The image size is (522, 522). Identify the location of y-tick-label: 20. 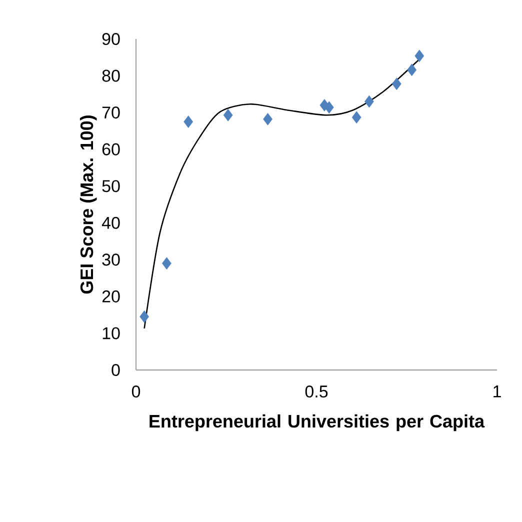
(111, 296).